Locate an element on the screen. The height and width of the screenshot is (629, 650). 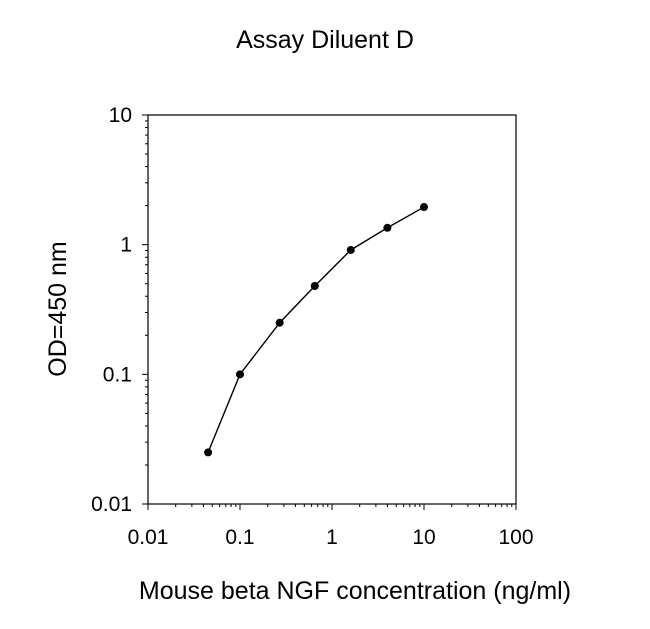
y-tick-label: 10 is located at coordinates (120, 115).